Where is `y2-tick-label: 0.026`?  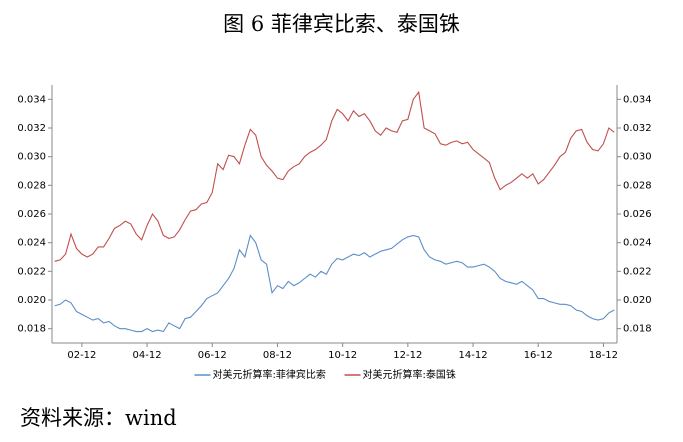
y2-tick-label: 0.026 is located at coordinates (637, 214).